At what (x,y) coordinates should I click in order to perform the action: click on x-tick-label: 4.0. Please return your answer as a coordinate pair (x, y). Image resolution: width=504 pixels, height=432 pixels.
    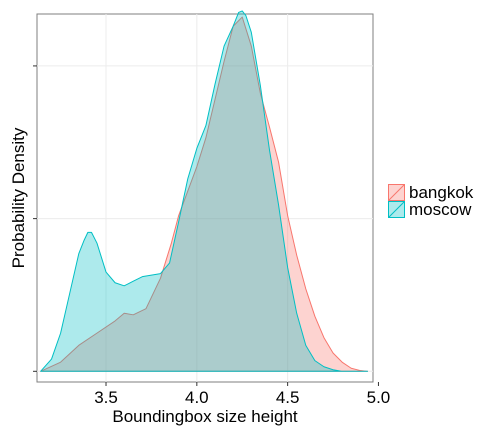
    Looking at the image, I should click on (197, 397).